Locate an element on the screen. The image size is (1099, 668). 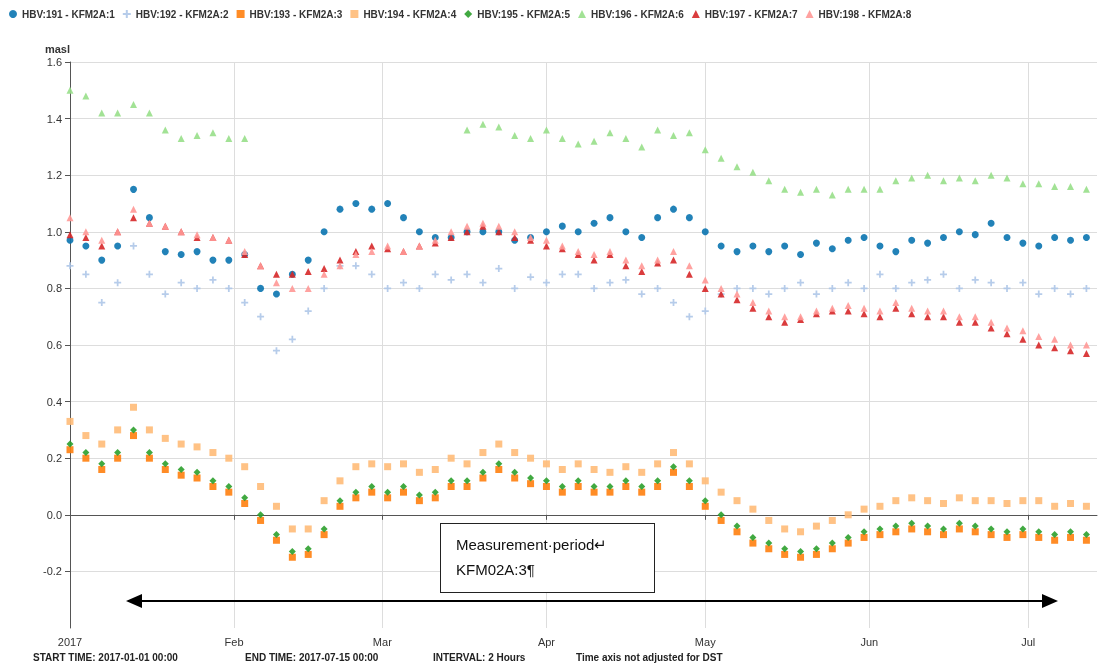
annotation: Measurement·period↵ KFM02A:3¶ is located at coordinates (532, 557).